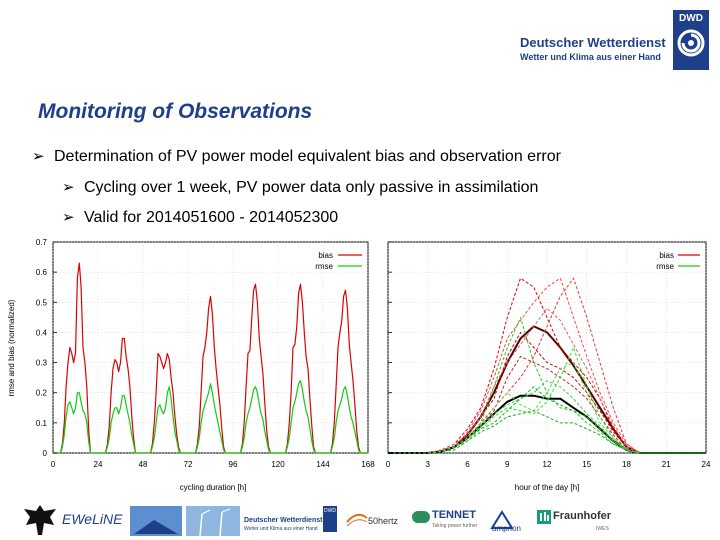  I want to click on eagle-icon, so click(40, 520).